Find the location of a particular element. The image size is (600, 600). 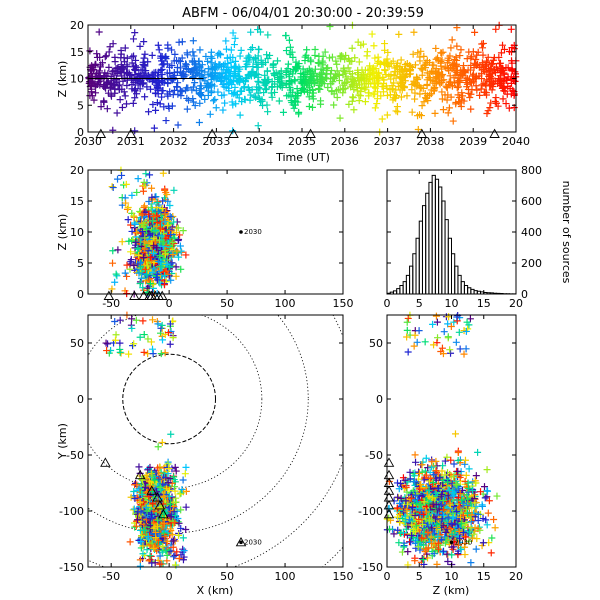

x-tick-label: 0 is located at coordinates (169, 303).